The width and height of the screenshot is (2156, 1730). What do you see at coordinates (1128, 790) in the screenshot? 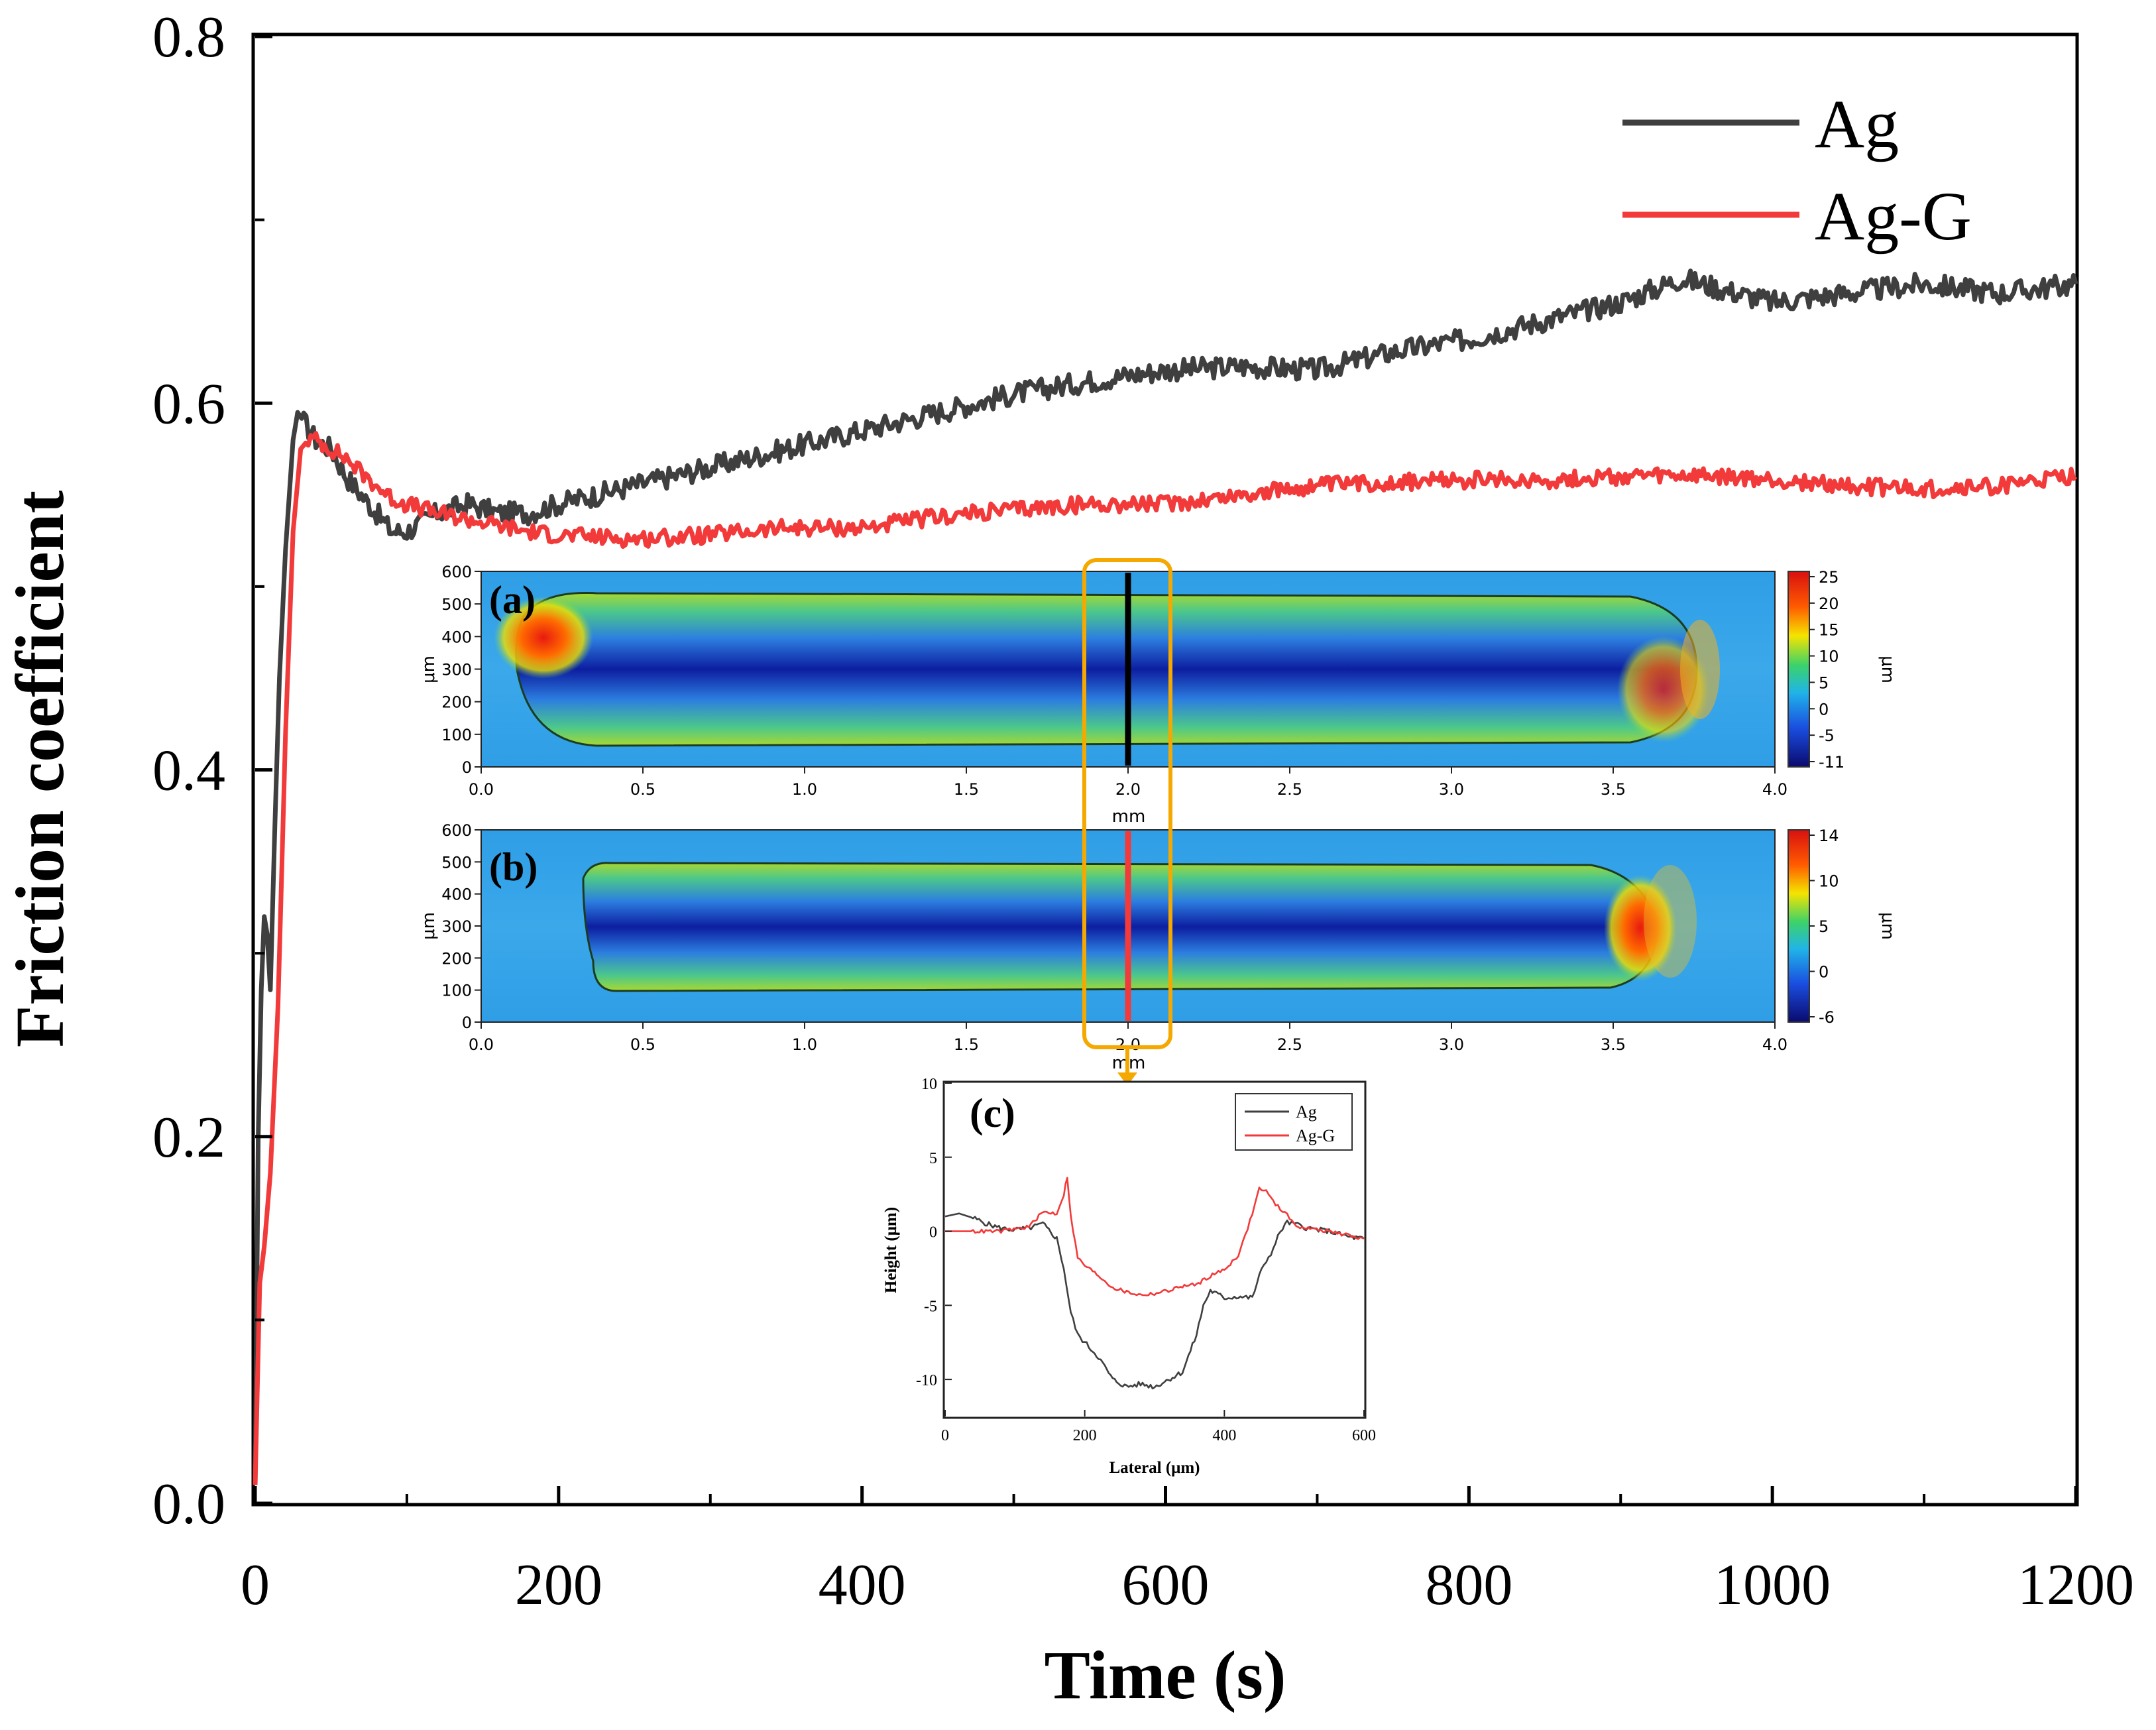
I see `inset-a-x-tick-label: 2.0` at bounding box center [1128, 790].